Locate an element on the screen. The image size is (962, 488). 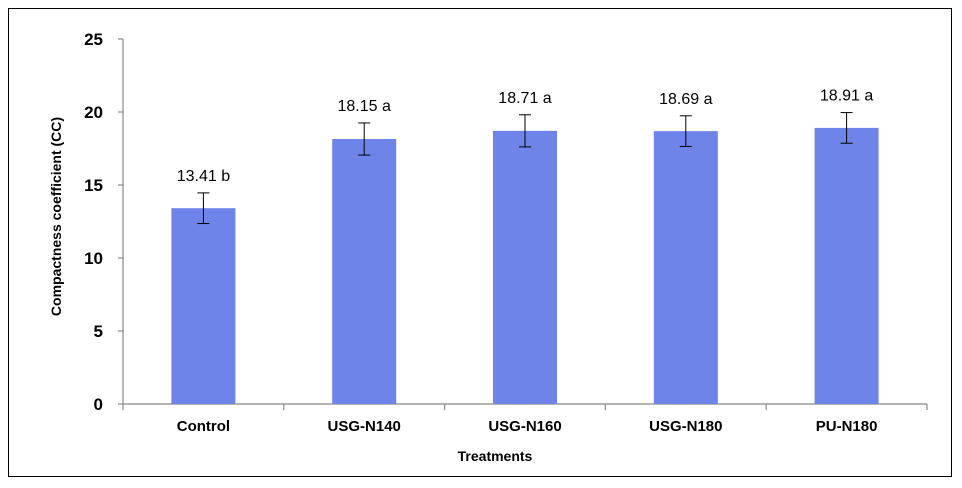
y-axis-title: Compactness coefficient (CC) is located at coordinates (56, 216).